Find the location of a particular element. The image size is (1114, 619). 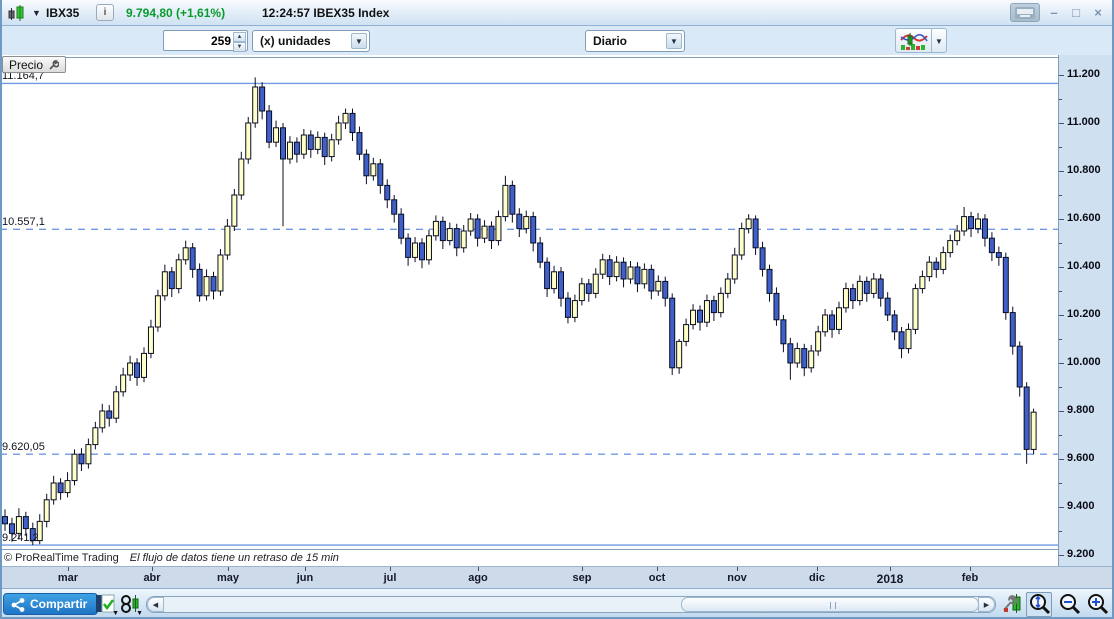

zoom-in-icon is located at coordinates (1097, 604).